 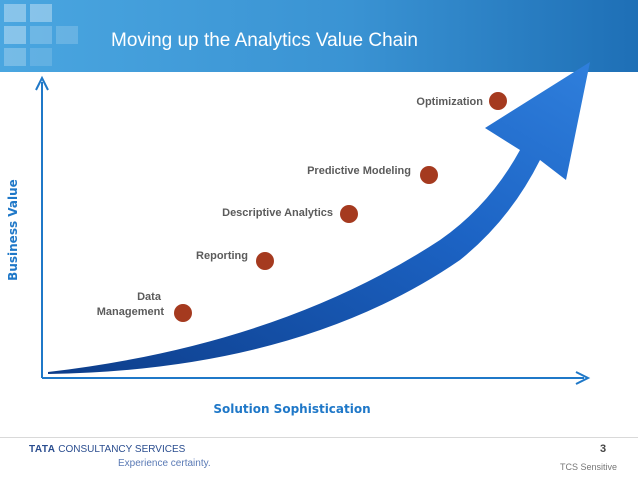 What do you see at coordinates (277, 213) in the screenshot?
I see `stage-label-descriptive-analytics: Descriptive Analytics` at bounding box center [277, 213].